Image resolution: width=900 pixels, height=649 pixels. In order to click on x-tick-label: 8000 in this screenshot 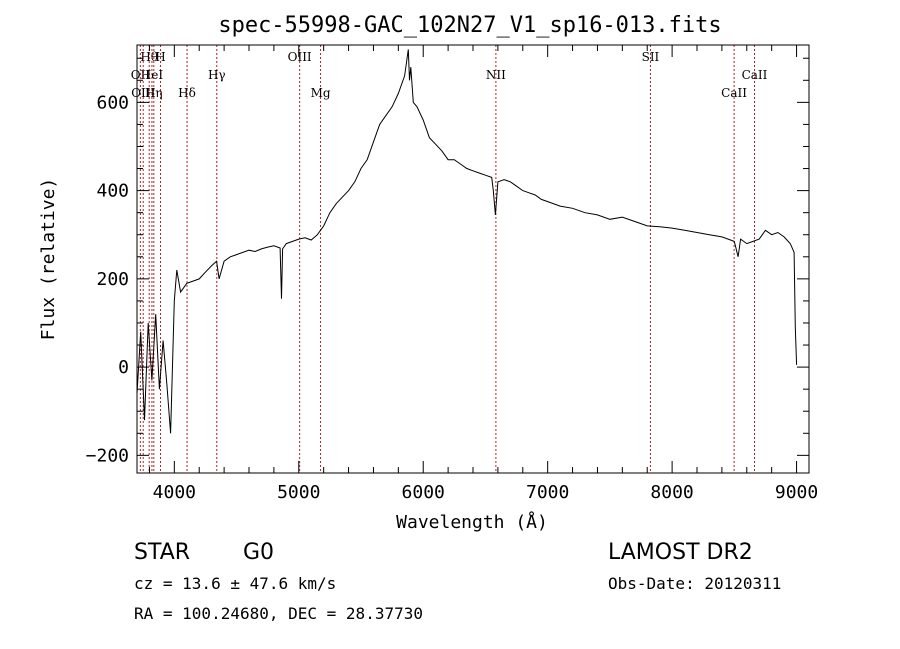, I will do `click(671, 492)`.